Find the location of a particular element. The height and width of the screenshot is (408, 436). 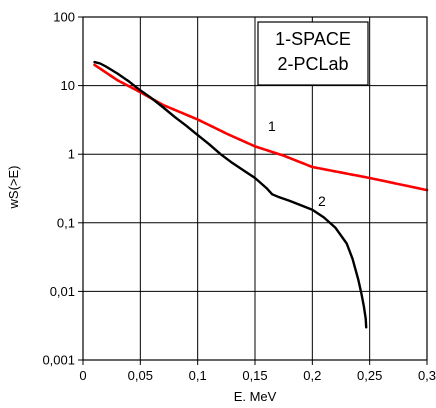

legend-box is located at coordinates (313, 53).